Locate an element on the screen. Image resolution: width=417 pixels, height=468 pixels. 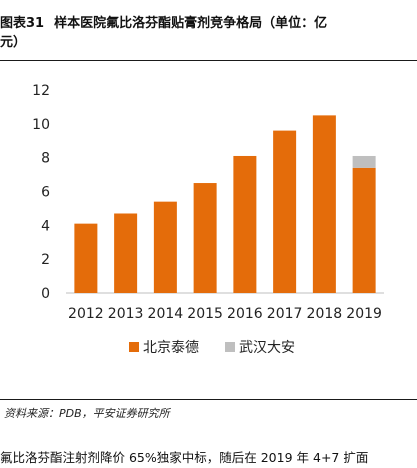
y-tick-label: 10 is located at coordinates (41, 125).